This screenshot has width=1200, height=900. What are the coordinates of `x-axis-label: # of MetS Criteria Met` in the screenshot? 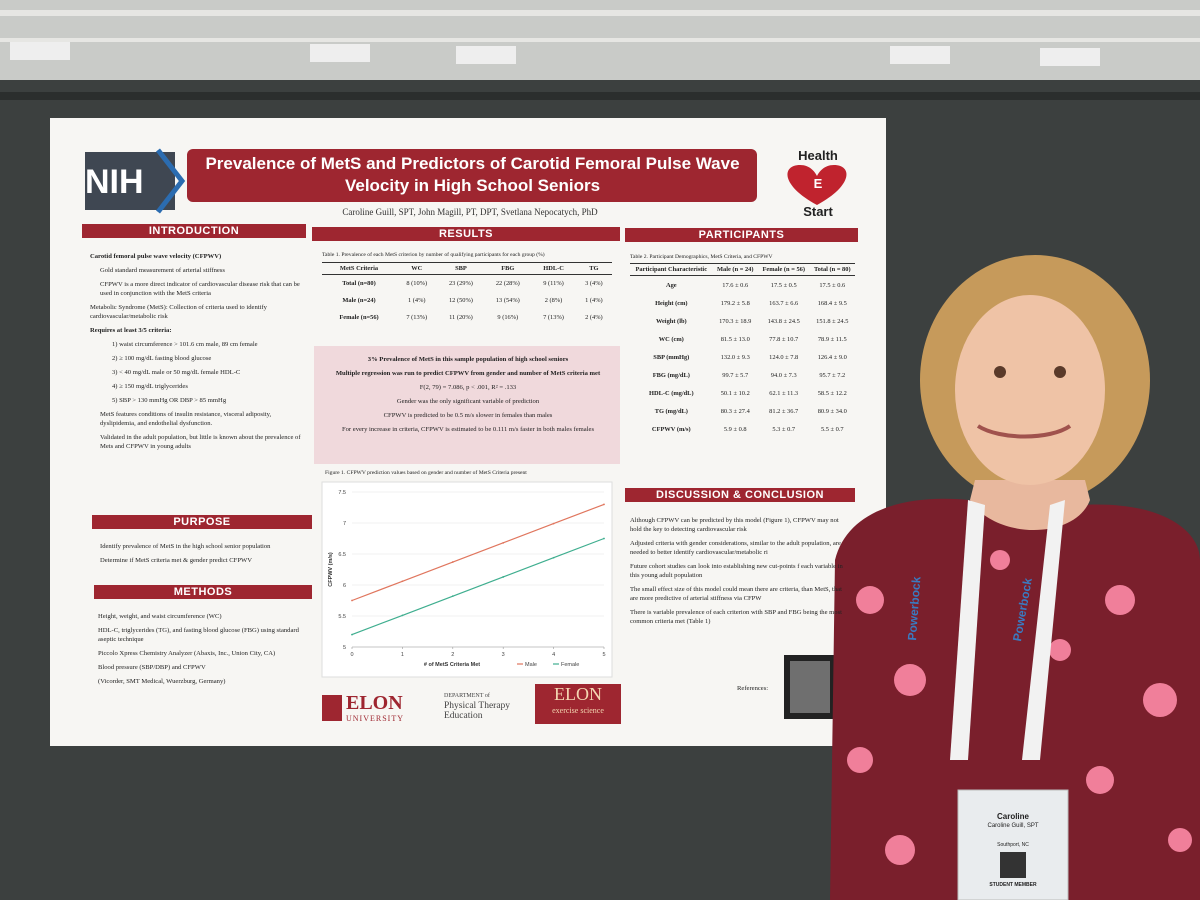 It's located at (452, 665).